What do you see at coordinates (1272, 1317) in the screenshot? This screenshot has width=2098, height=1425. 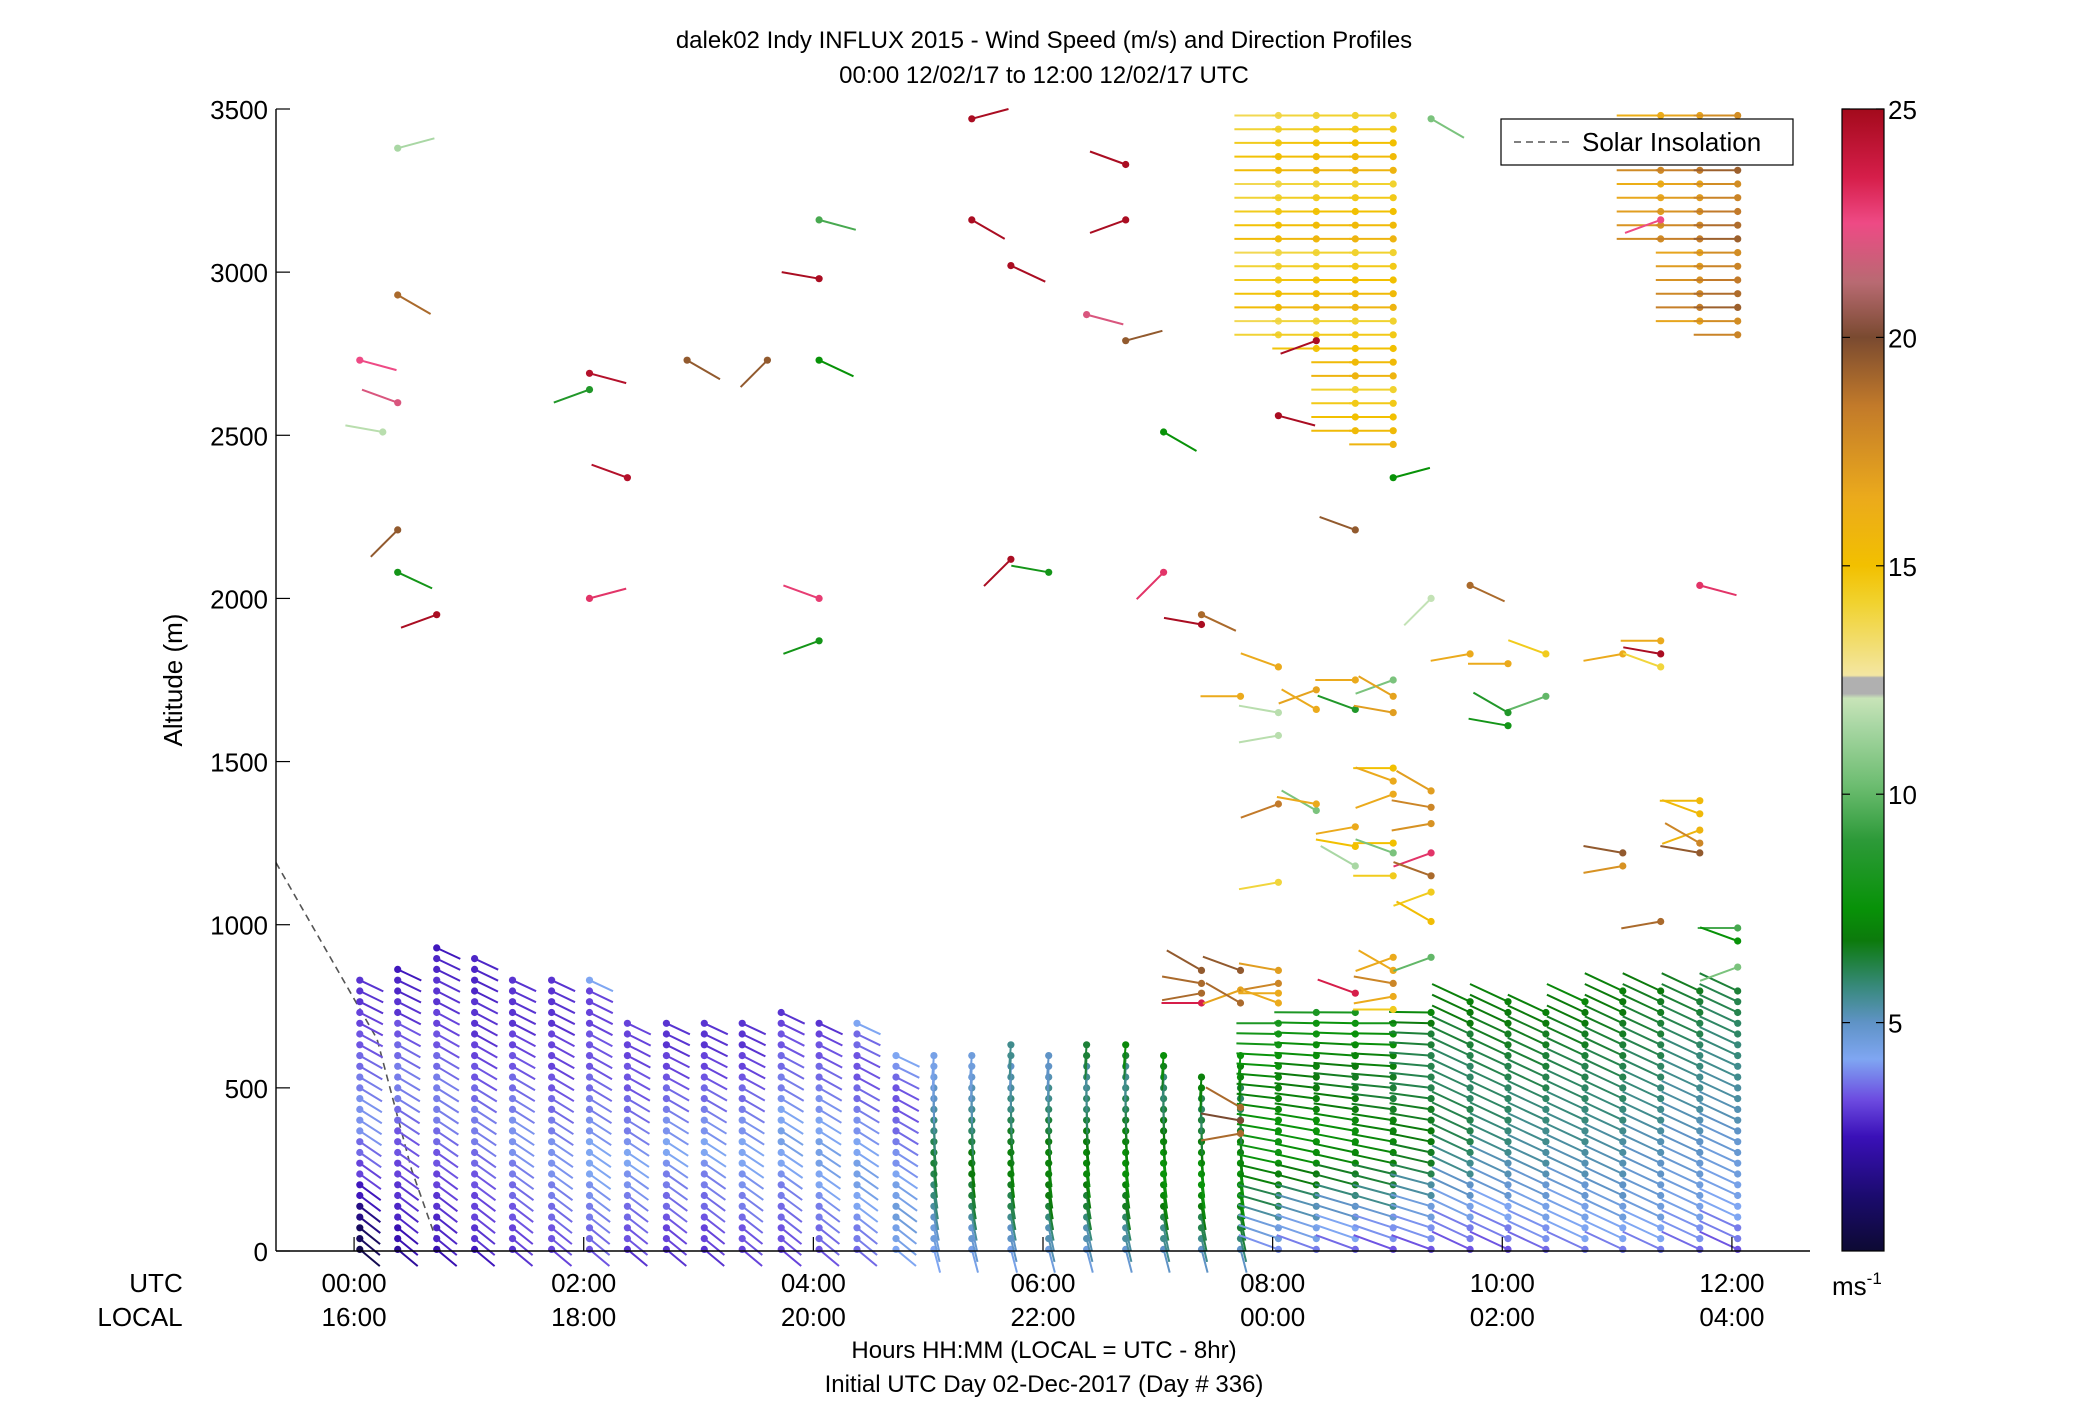 I see `x-tick-label-local: 00:00` at bounding box center [1272, 1317].